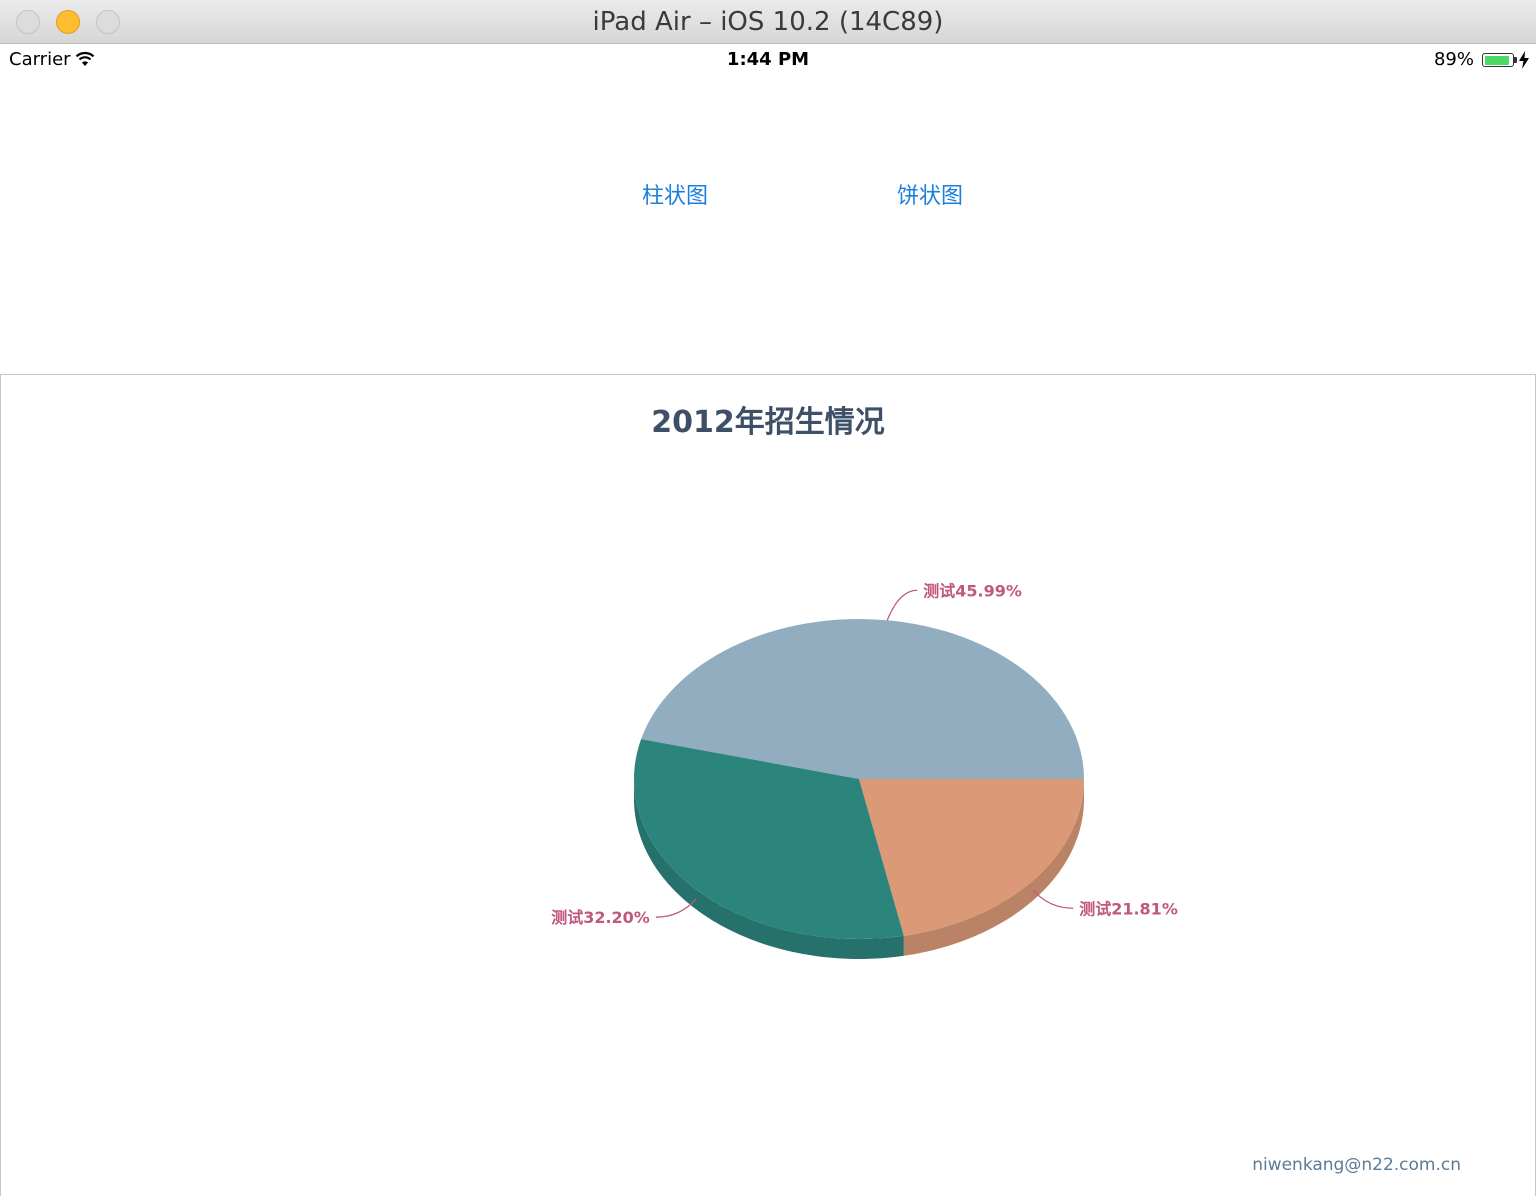  Describe the element at coordinates (675, 194) in the screenshot. I see `bar-chart-button: 柱状图` at that location.